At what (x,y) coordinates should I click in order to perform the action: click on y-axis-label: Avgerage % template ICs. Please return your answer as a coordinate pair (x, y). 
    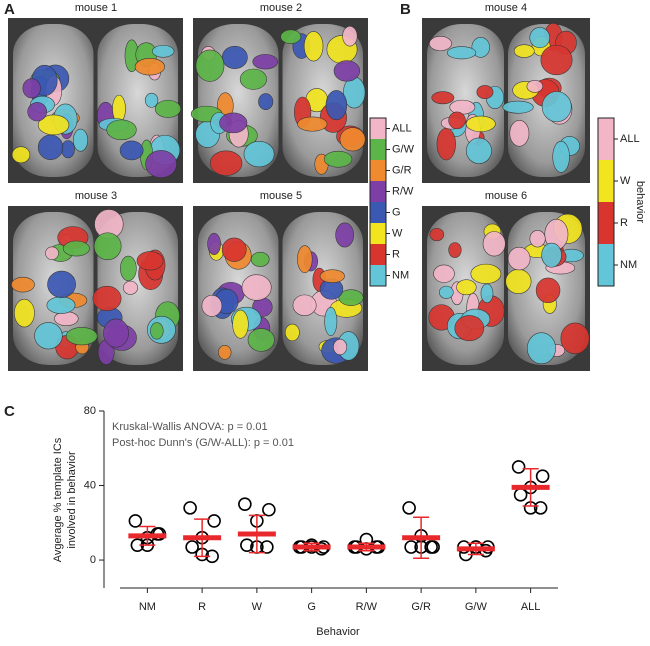
    Looking at the image, I should click on (58, 499).